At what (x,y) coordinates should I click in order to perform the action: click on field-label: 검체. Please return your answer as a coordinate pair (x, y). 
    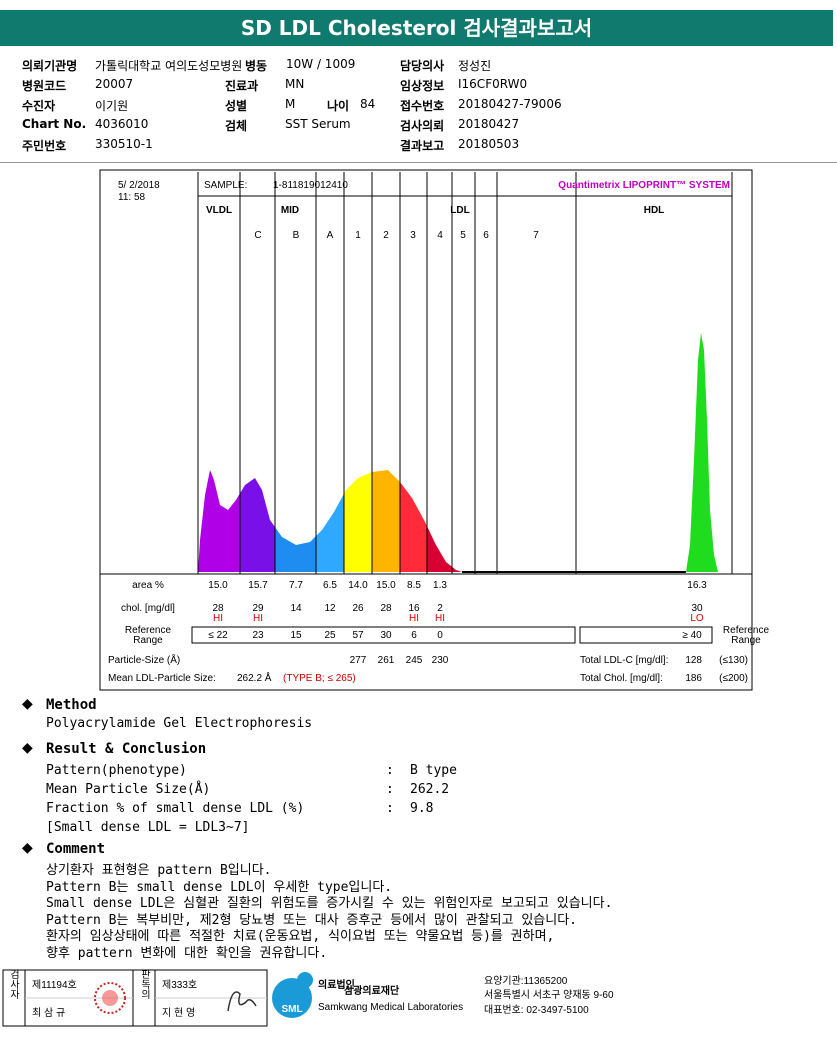
    Looking at the image, I should click on (236, 126).